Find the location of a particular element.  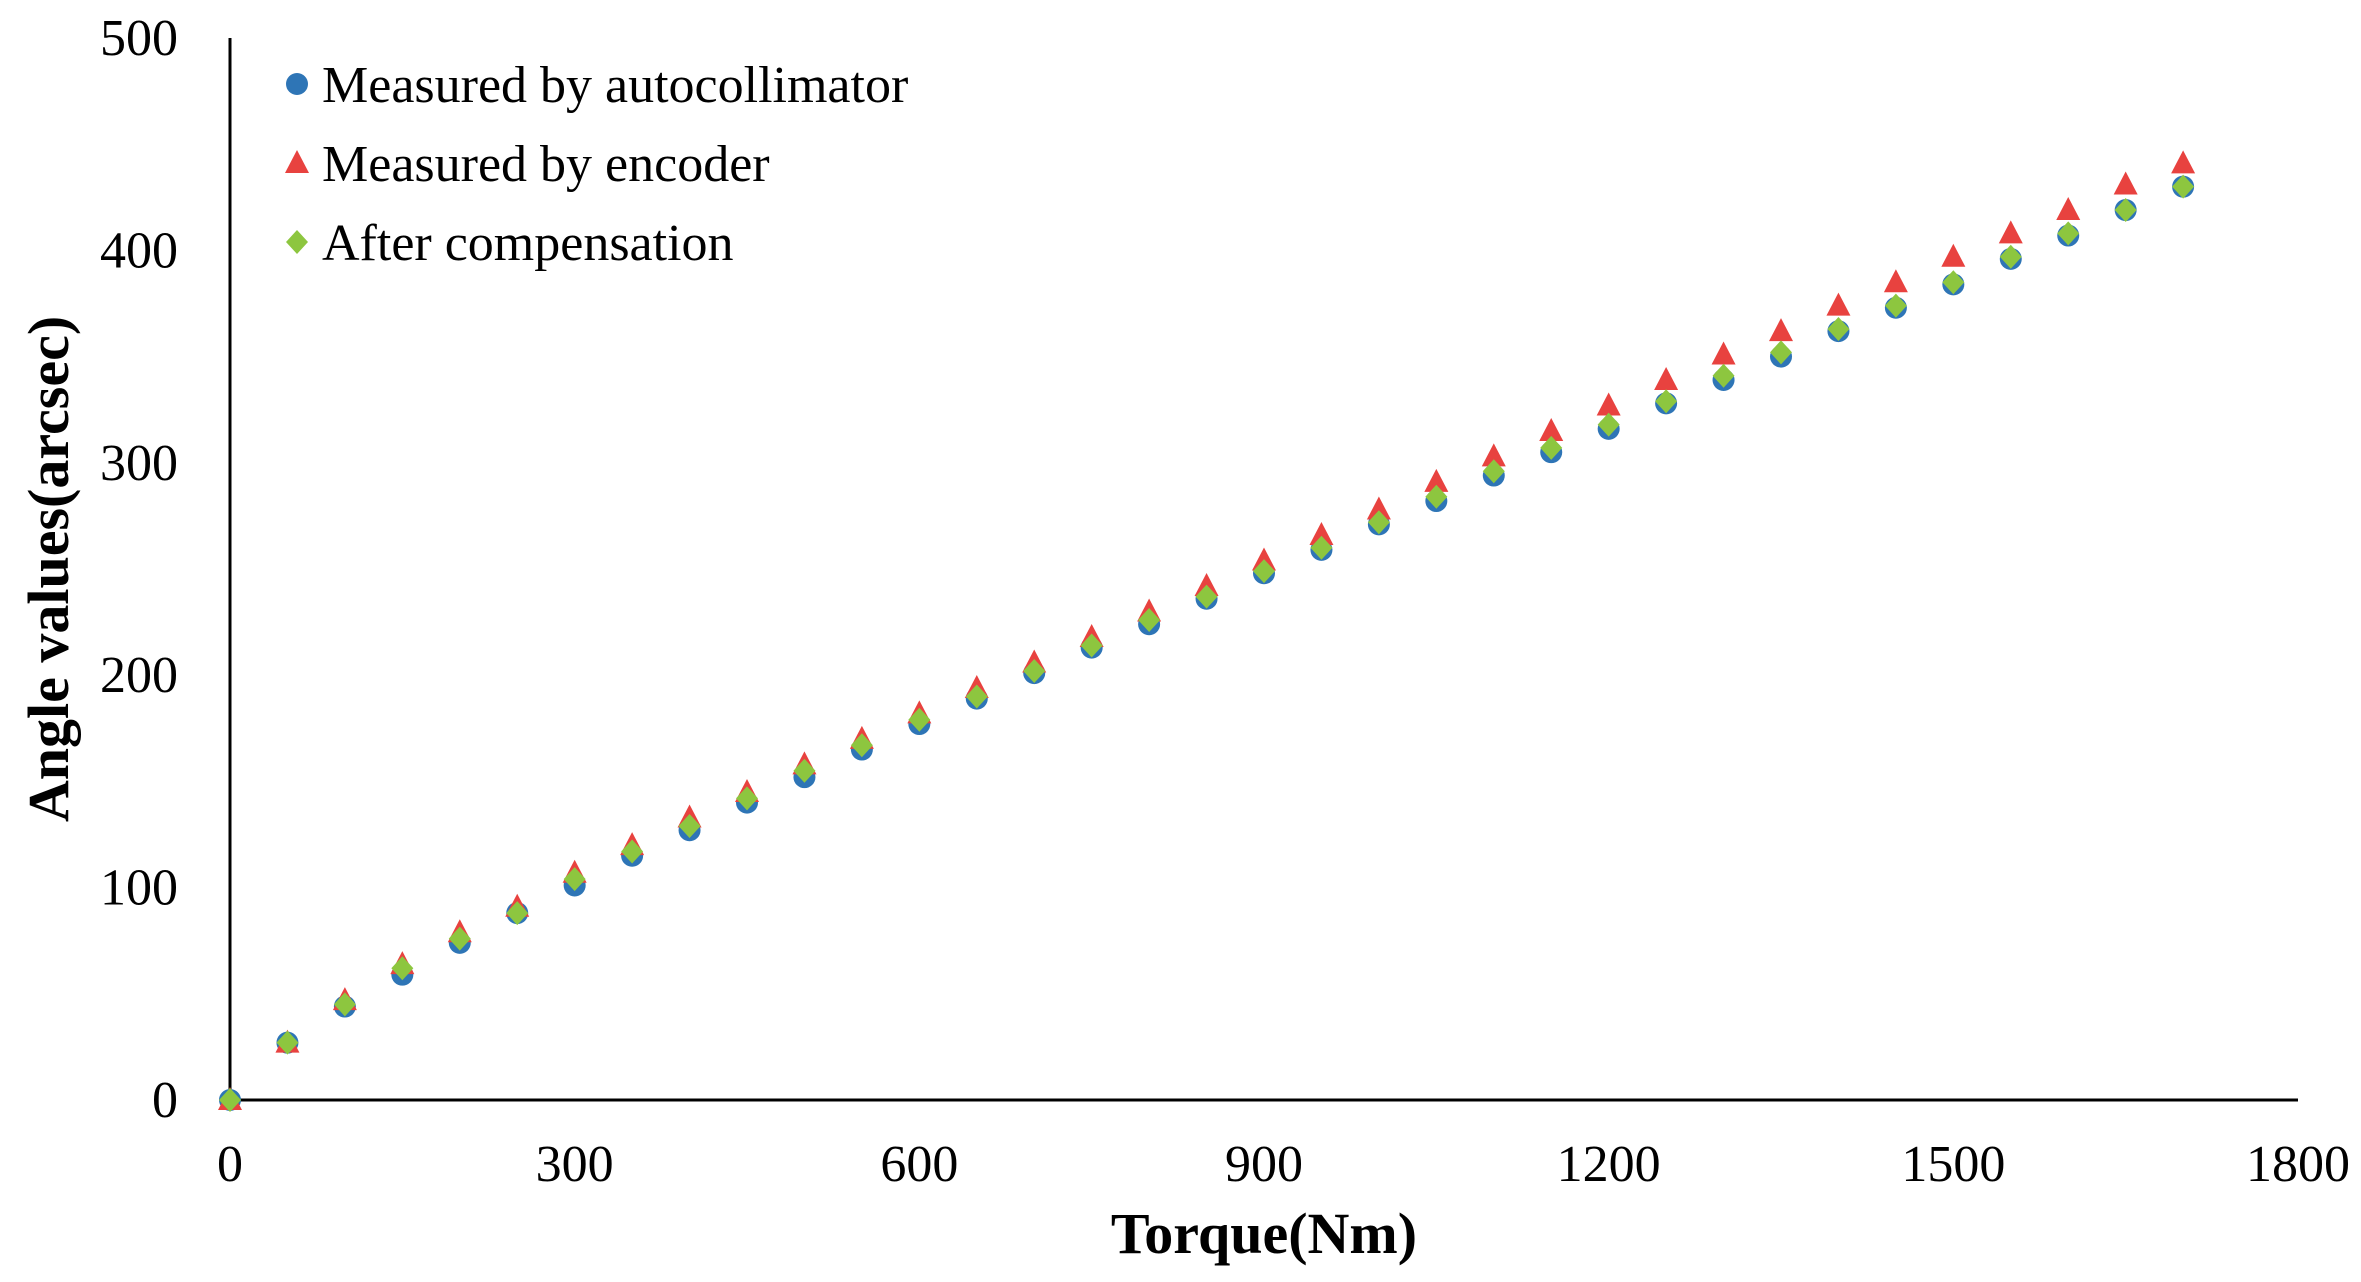

x-tick-label: 1800 is located at coordinates (2298, 1164).